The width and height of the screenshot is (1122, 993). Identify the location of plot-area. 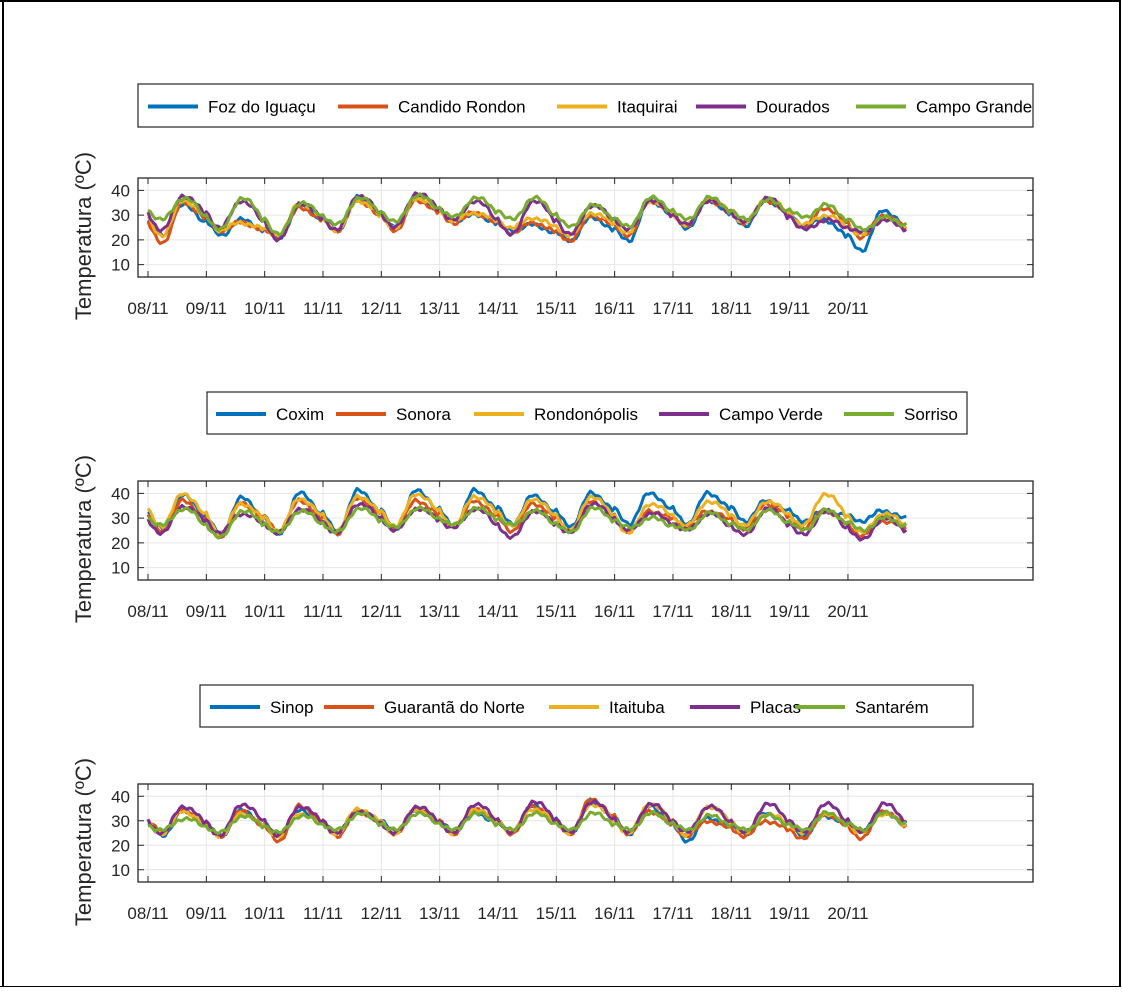
(585, 227).